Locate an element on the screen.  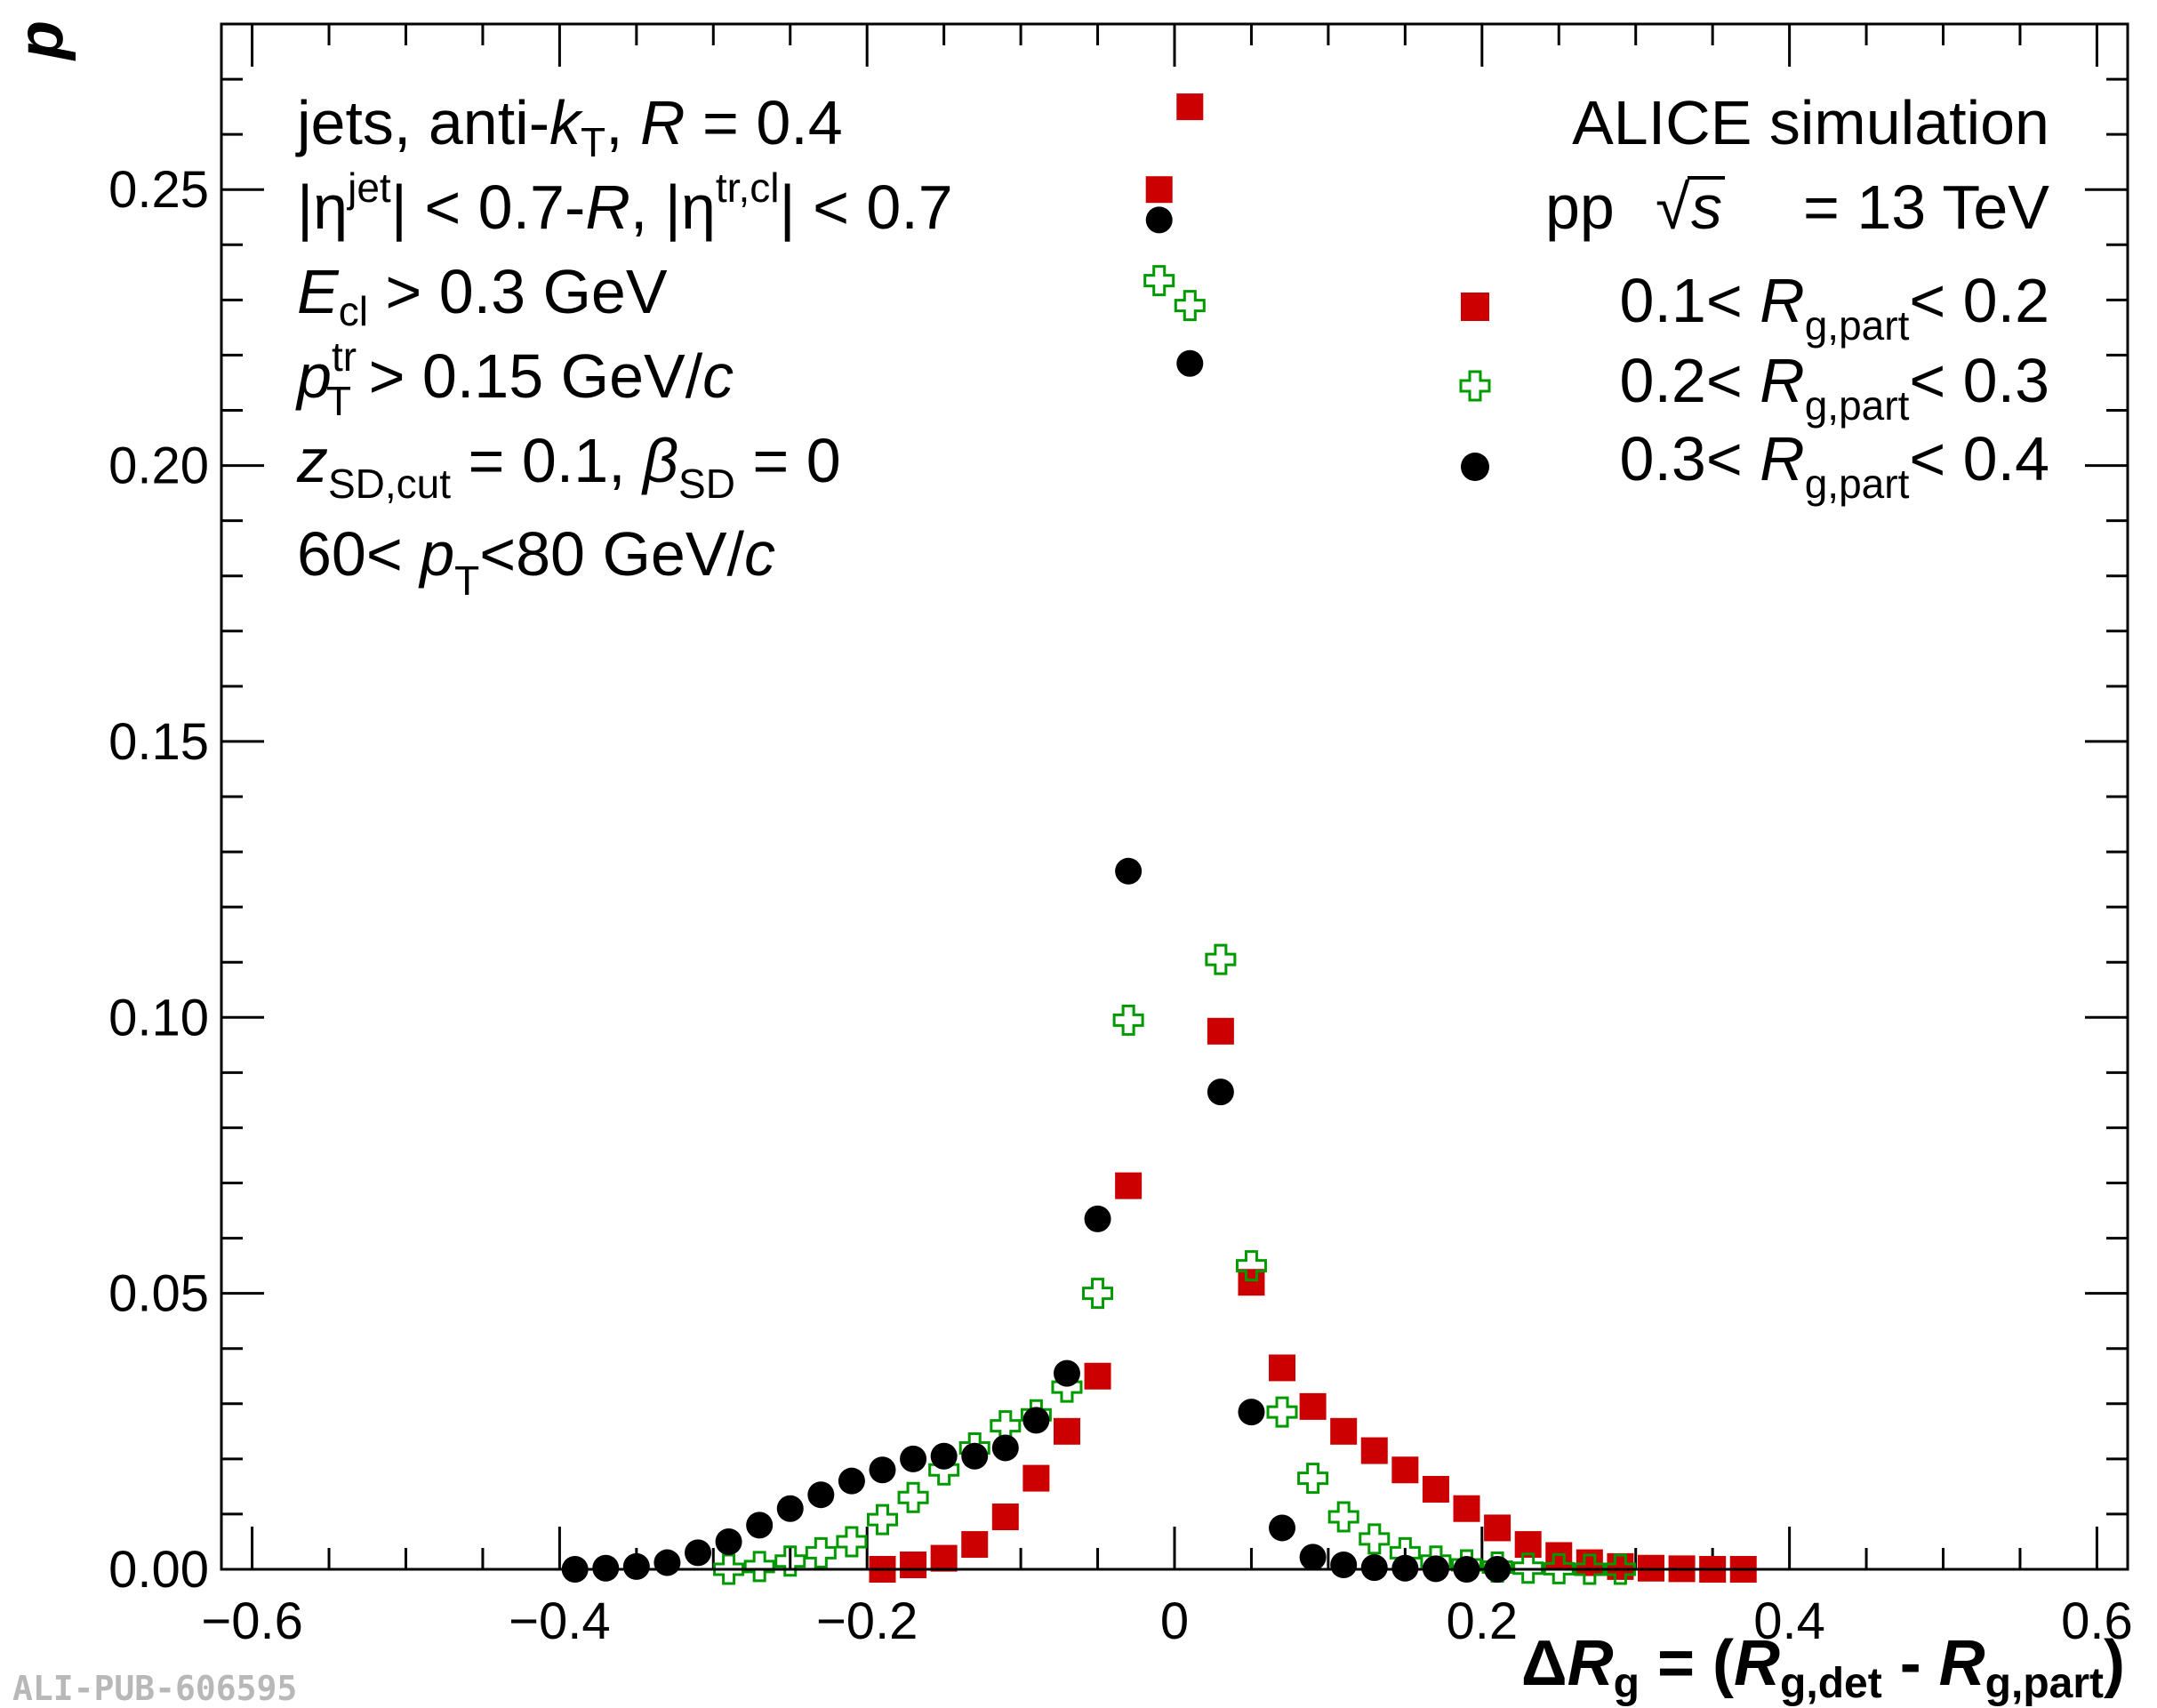
sqrt-symbol: √ is located at coordinates (1673, 207).